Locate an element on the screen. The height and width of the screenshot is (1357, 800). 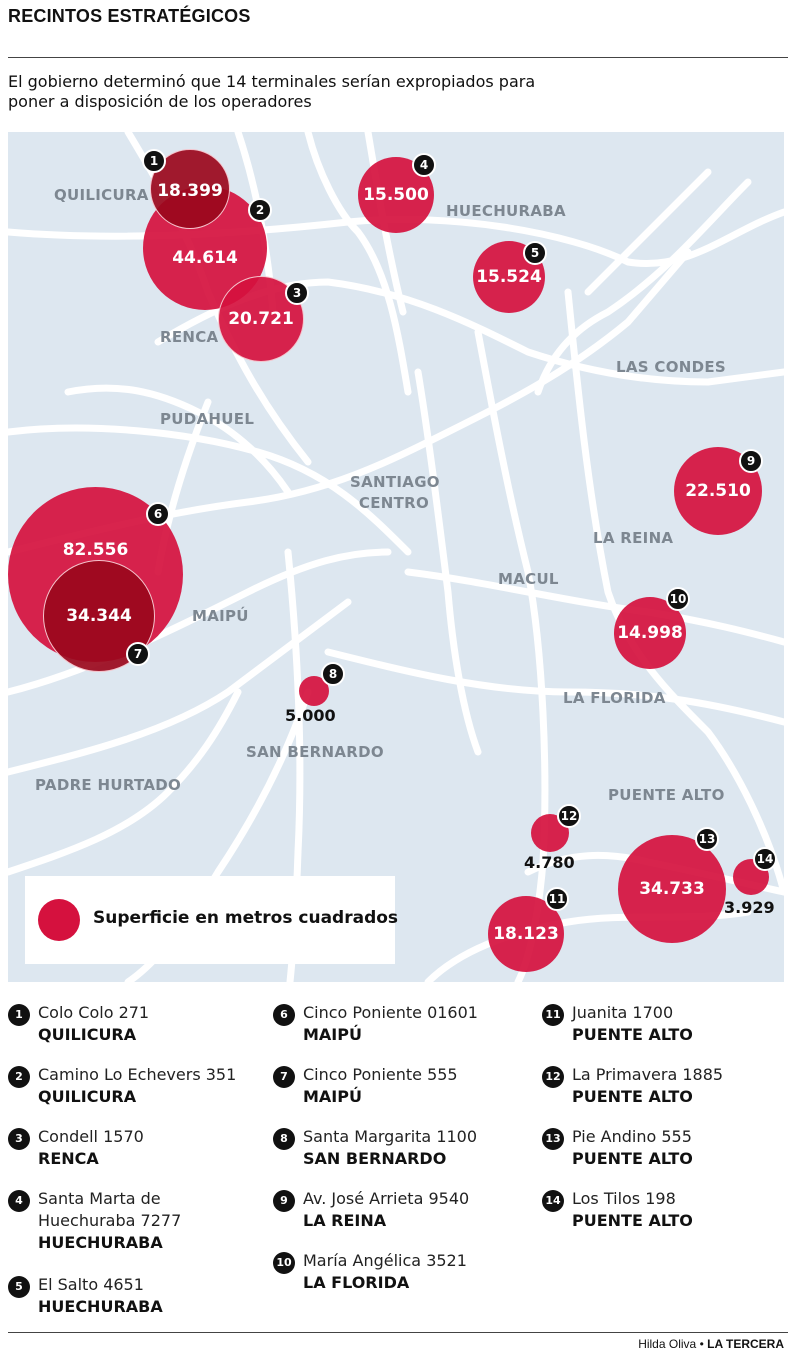
list-item-number: 4 is located at coordinates (19, 1201).